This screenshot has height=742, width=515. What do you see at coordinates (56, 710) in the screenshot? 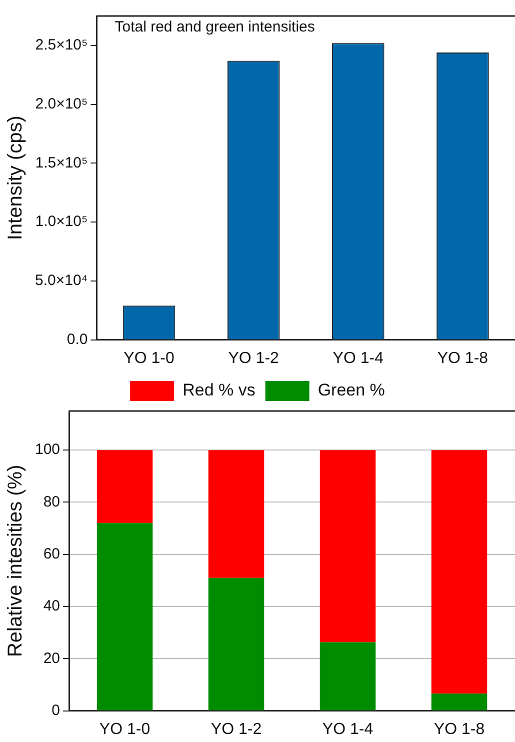
I see `y-tick-label: 0` at bounding box center [56, 710].